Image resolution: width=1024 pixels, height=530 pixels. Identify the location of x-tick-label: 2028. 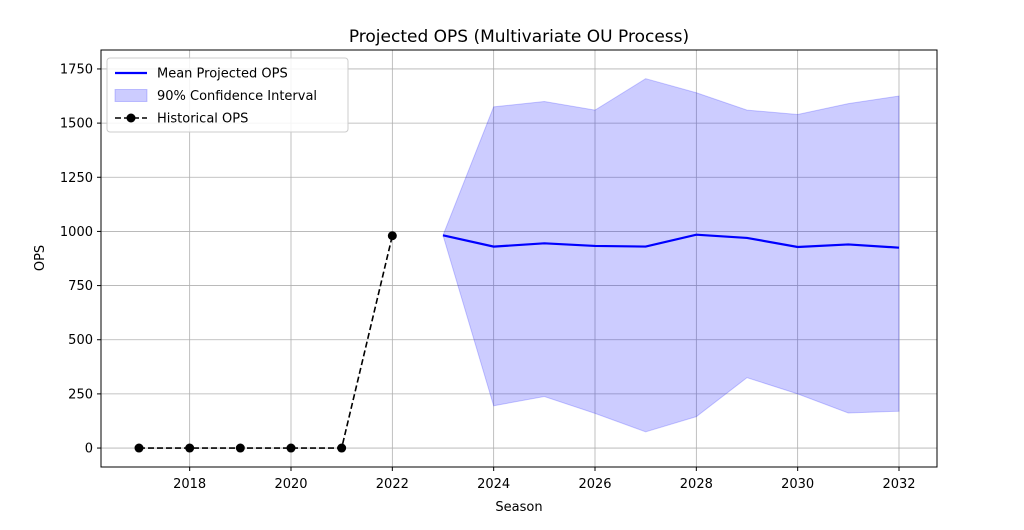
(696, 484).